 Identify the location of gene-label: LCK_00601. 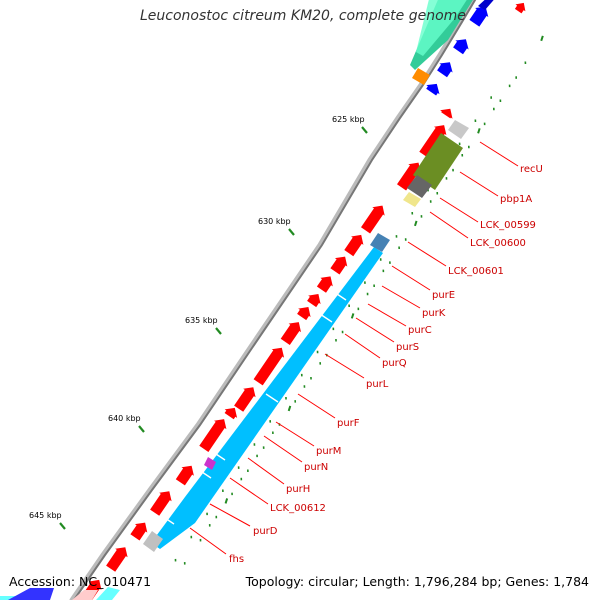
(476, 271).